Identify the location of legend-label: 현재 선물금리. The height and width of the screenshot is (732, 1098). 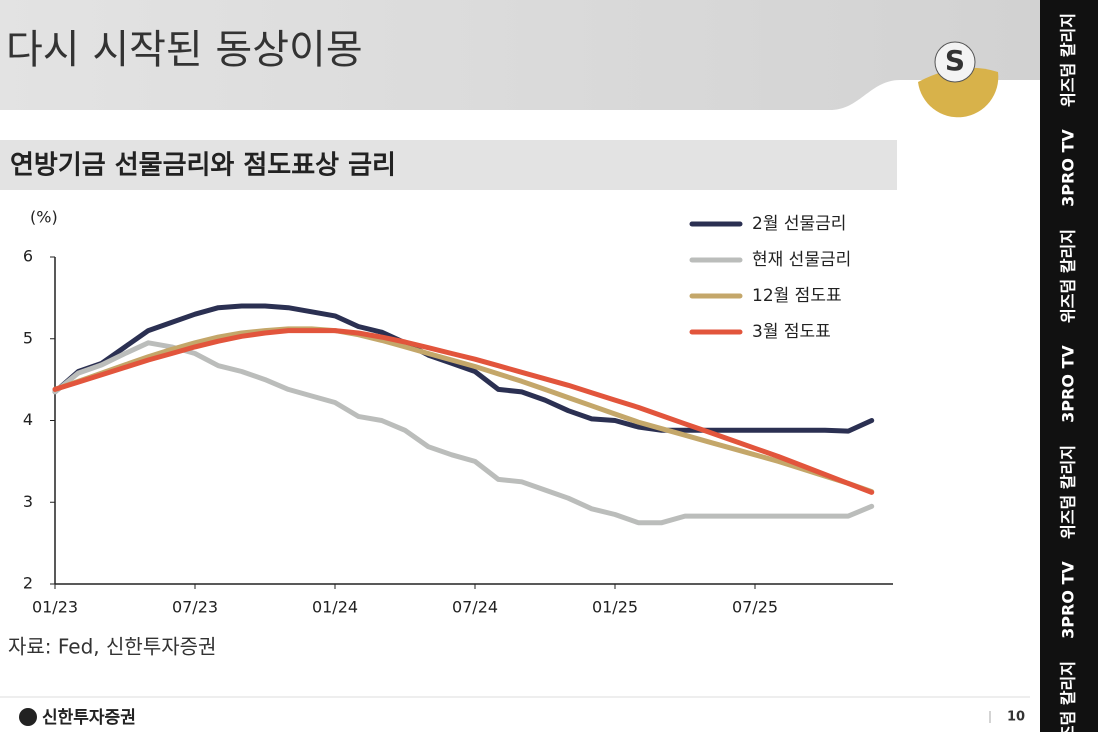
(801, 260).